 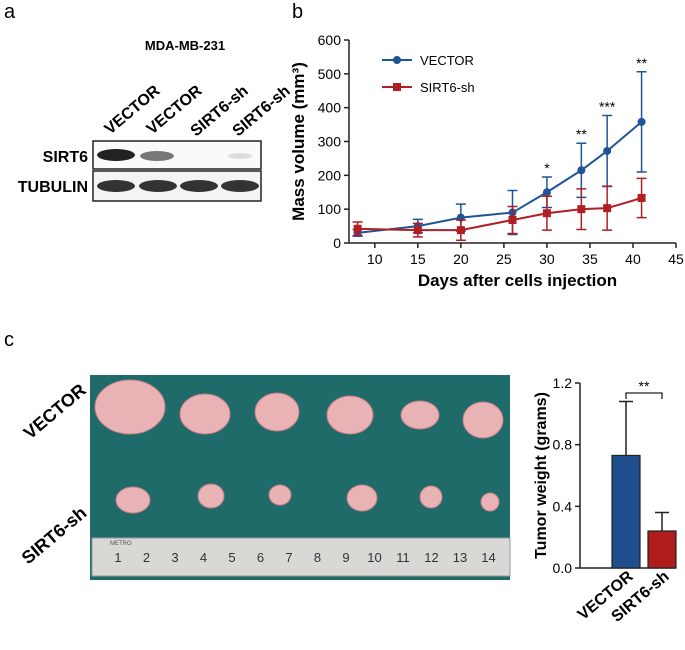 What do you see at coordinates (337, 243) in the screenshot?
I see `y-tick-label: 0` at bounding box center [337, 243].